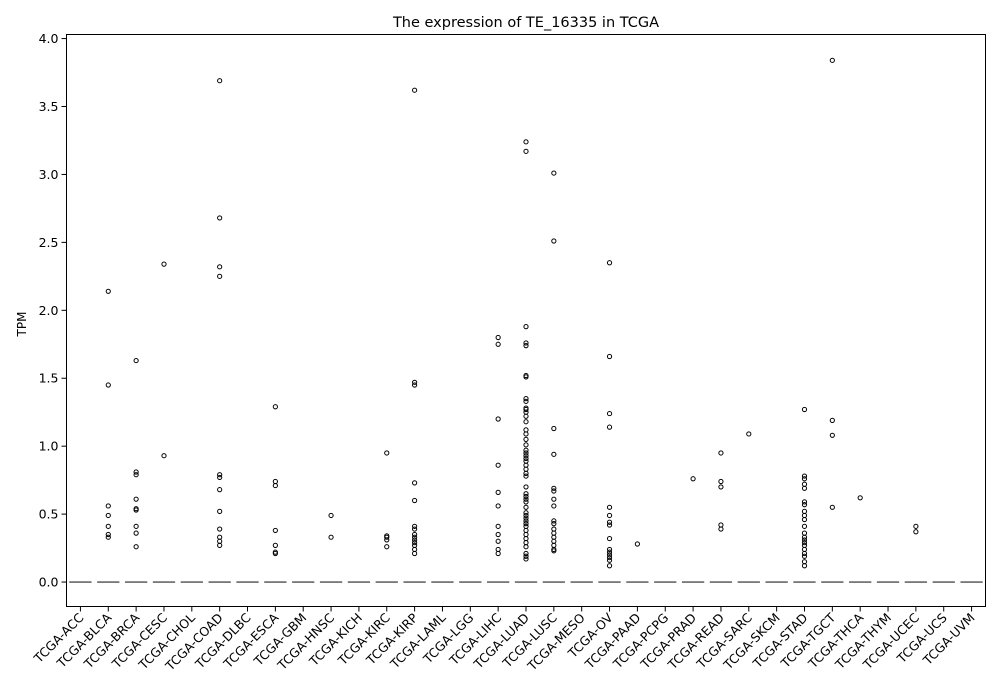 The width and height of the screenshot is (1000, 700). Describe the element at coordinates (49, 174) in the screenshot. I see `y-tick-label: 3.0` at that location.